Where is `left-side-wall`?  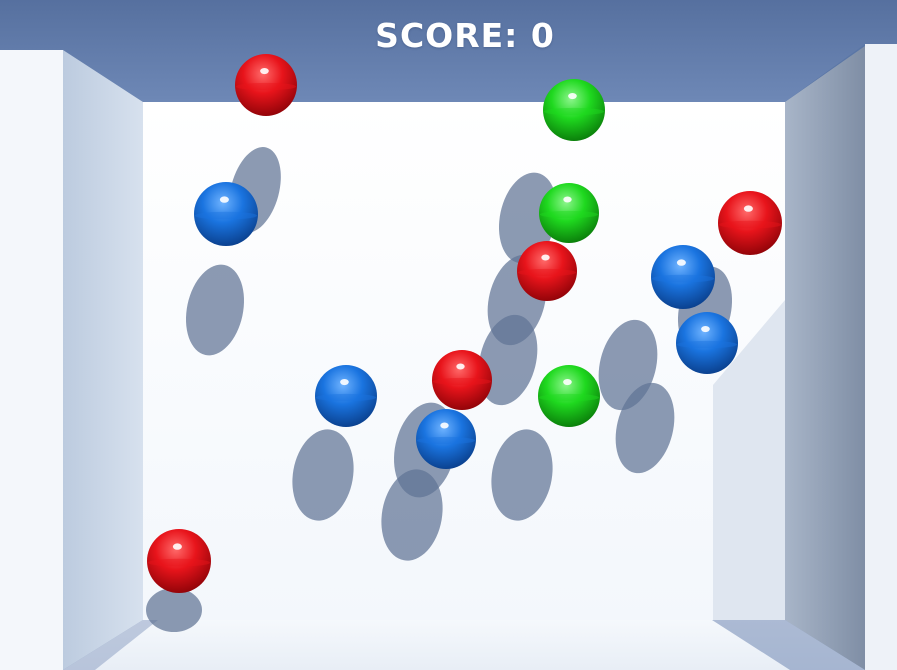 left-side-wall is located at coordinates (103, 360).